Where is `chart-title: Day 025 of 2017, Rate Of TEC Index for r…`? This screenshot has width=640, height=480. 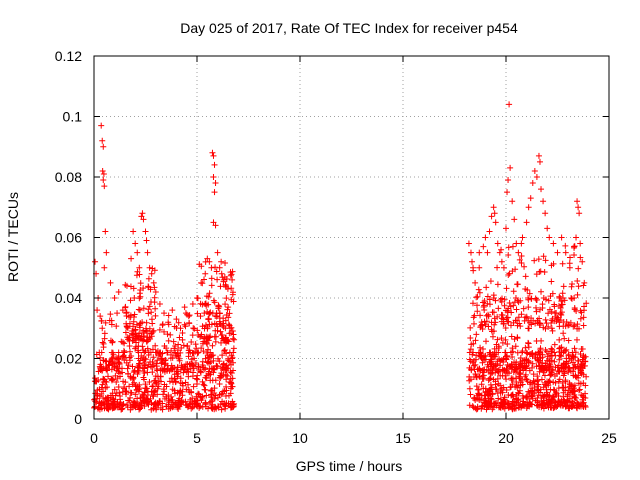 chart-title: Day 025 of 2017, Rate Of TEC Index for r… is located at coordinates (349, 28).